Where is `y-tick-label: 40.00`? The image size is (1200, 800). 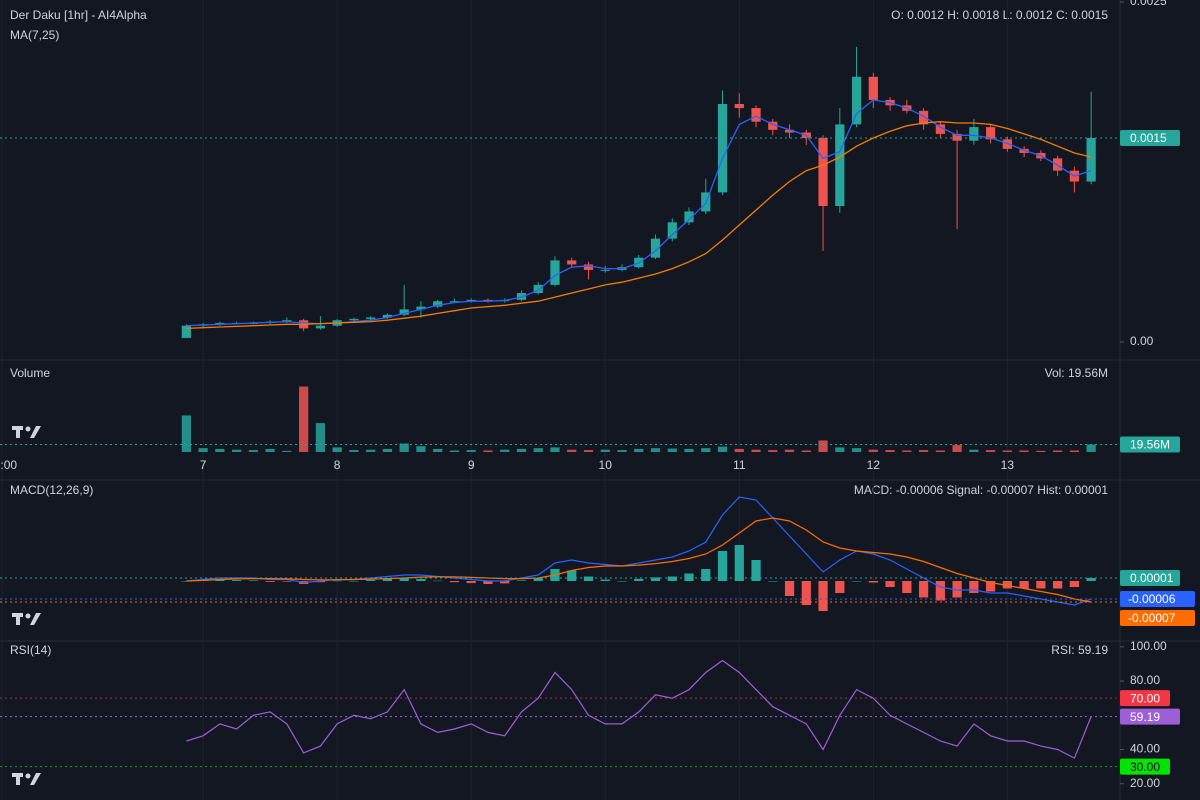
y-tick-label: 40.00 is located at coordinates (1145, 749).